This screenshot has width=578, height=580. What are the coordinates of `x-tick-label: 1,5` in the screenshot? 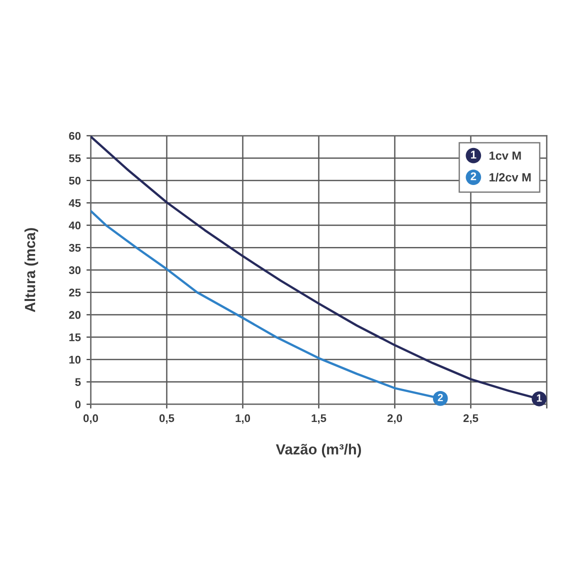 It's located at (319, 419).